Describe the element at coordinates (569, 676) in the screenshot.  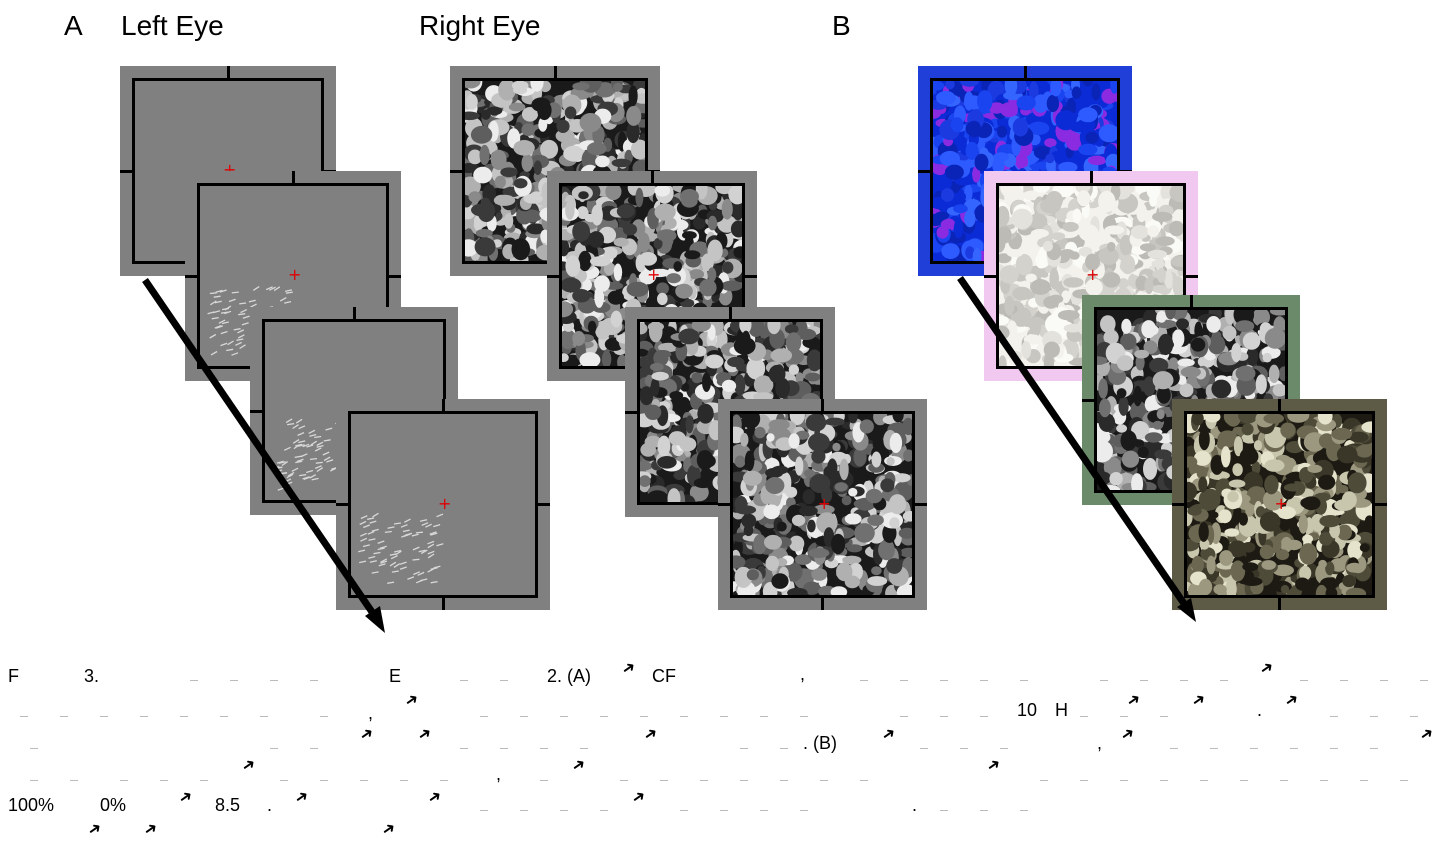
I see `caption-experiment-part: 2. (A)` at that location.